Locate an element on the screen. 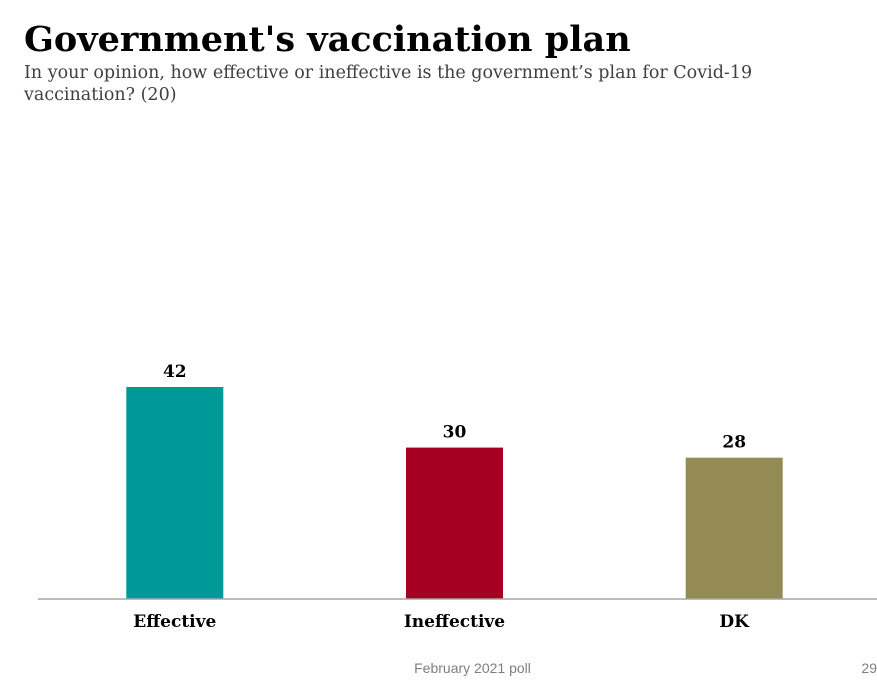  page-title: Government's vaccination plan is located at coordinates (327, 39).